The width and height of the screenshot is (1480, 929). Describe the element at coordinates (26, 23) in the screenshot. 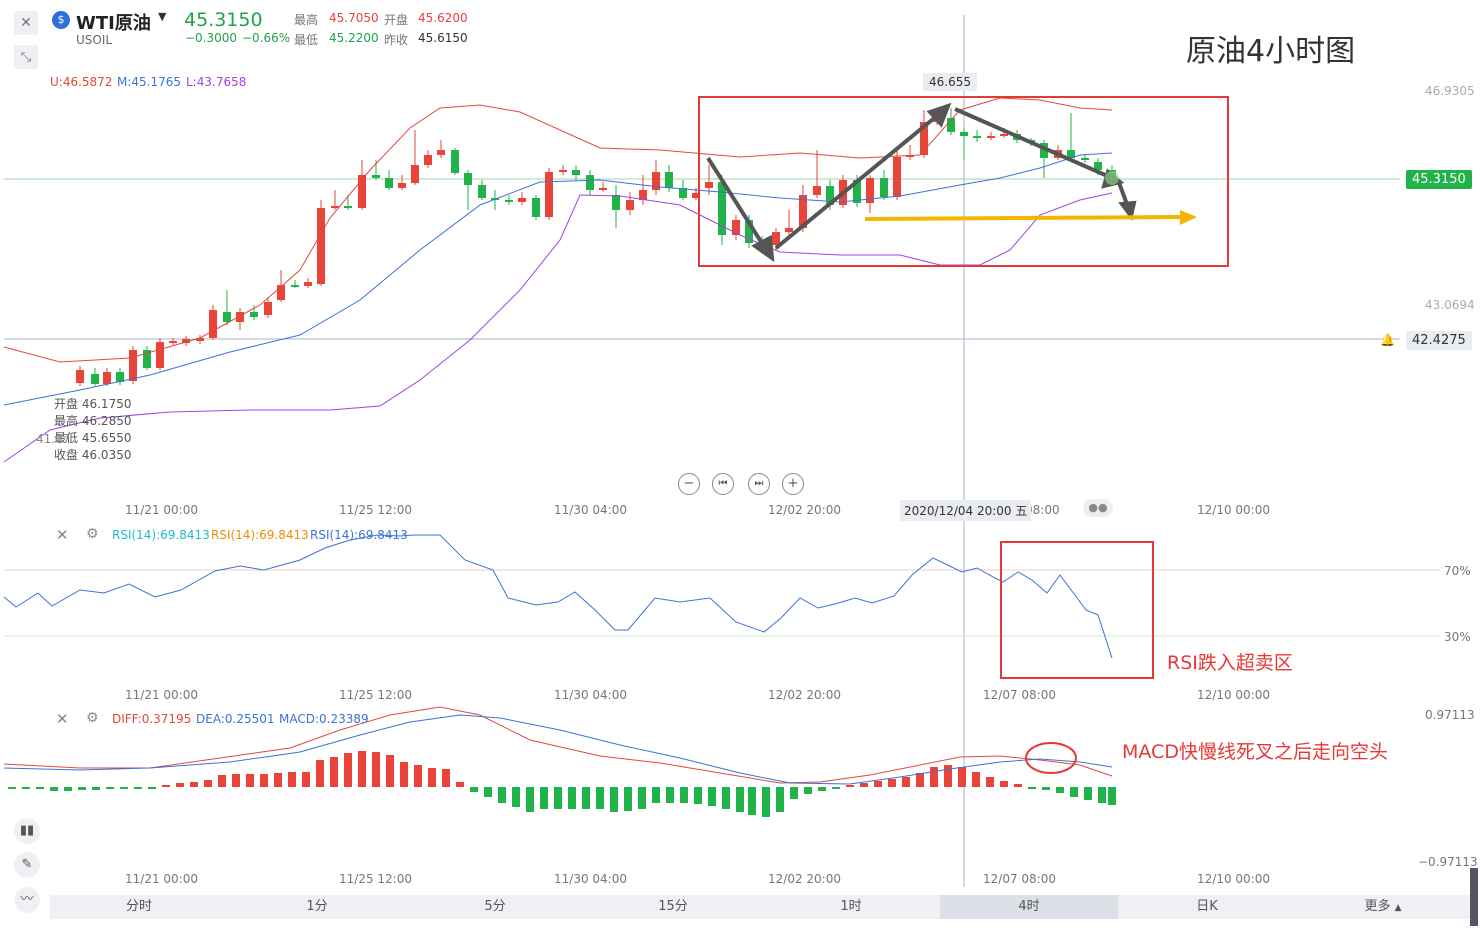

I see `close-chart-button: ✕` at that location.